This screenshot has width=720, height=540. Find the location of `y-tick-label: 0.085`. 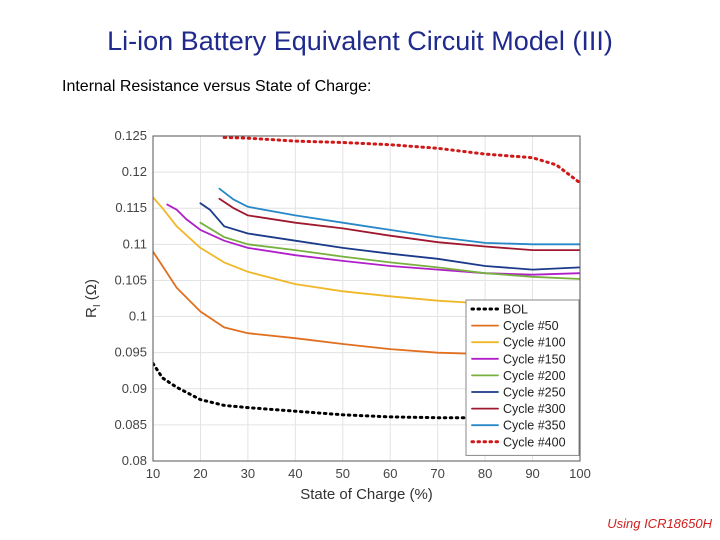

y-tick-label: 0.085 is located at coordinates (130, 424).